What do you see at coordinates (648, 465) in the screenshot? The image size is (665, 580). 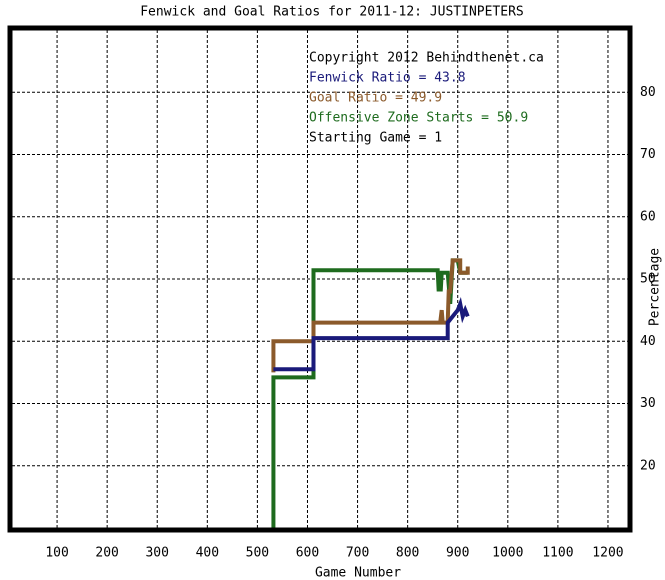 I see `y-tick-label: 20` at bounding box center [648, 465].